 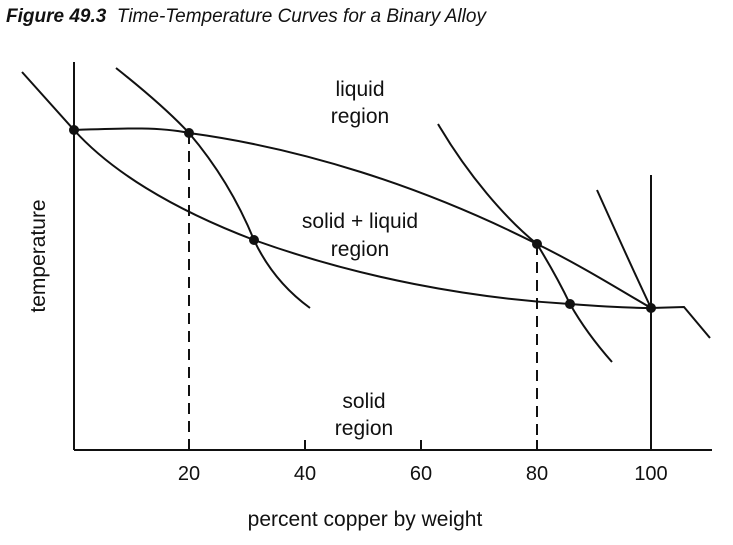 What do you see at coordinates (364, 428) in the screenshot?
I see `solid-region-label-2: region` at bounding box center [364, 428].